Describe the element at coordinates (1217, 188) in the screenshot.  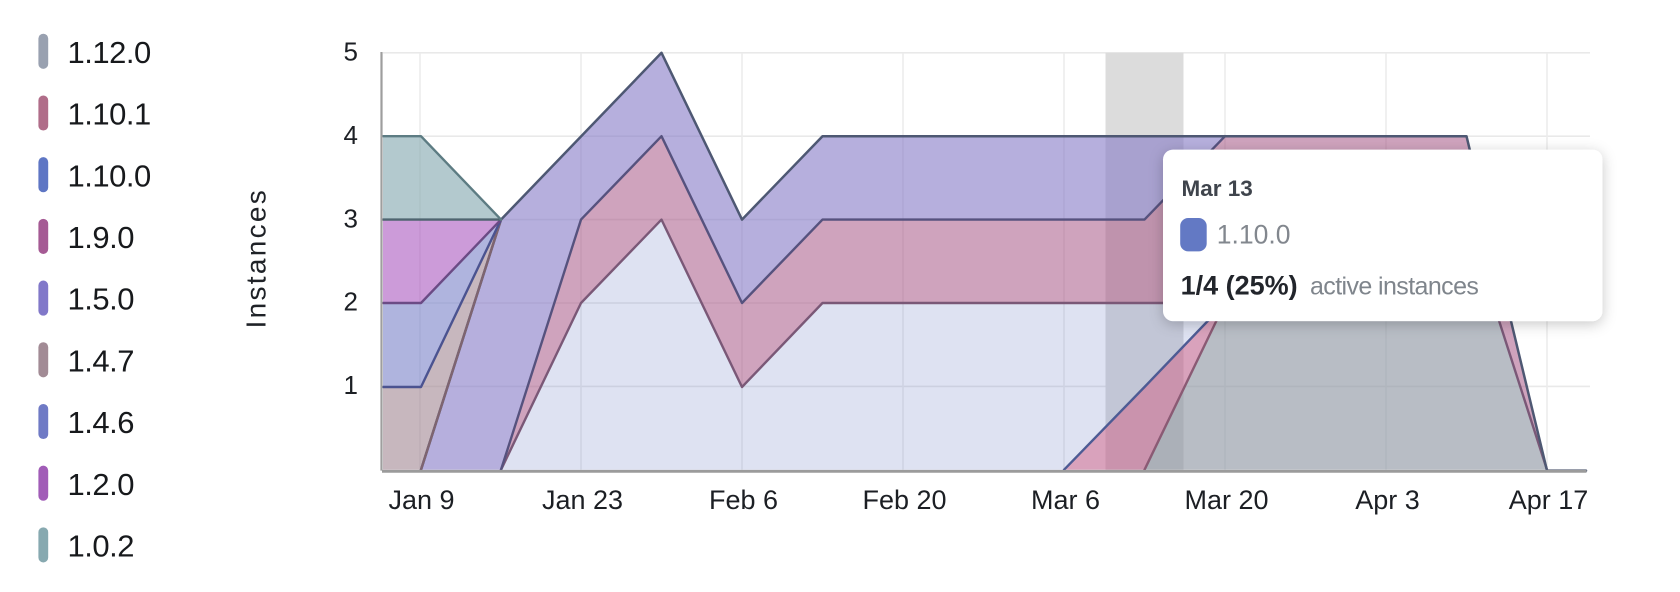
I see `svg-text: Mar 13` at that location.